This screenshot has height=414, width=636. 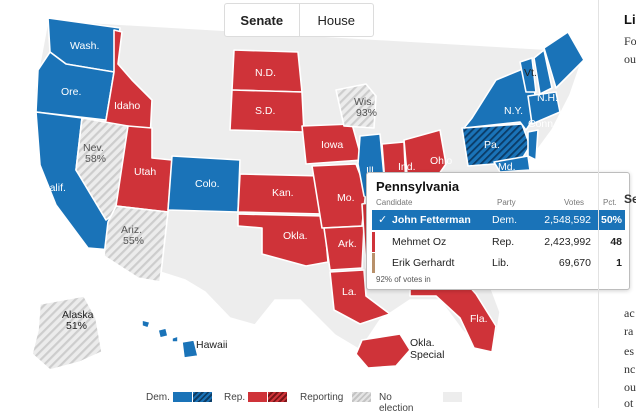 What do you see at coordinates (131, 230) in the screenshot?
I see `label-ariz: Ariz.` at bounding box center [131, 230].